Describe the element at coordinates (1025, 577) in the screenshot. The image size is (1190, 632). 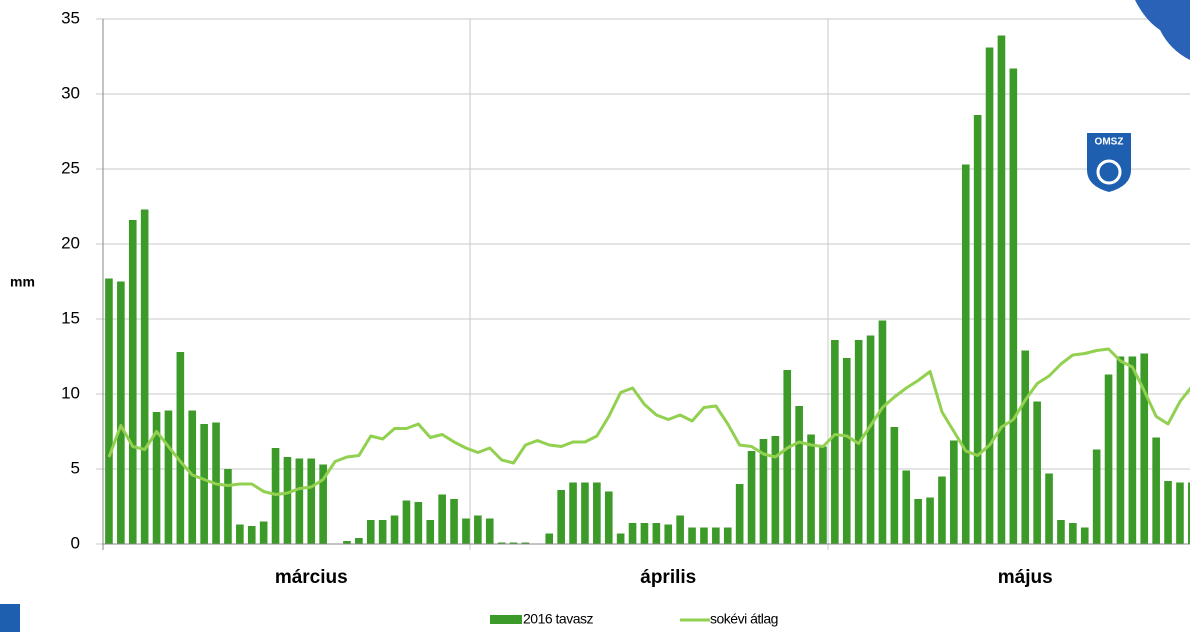
I see `x-tick-label: május` at that location.